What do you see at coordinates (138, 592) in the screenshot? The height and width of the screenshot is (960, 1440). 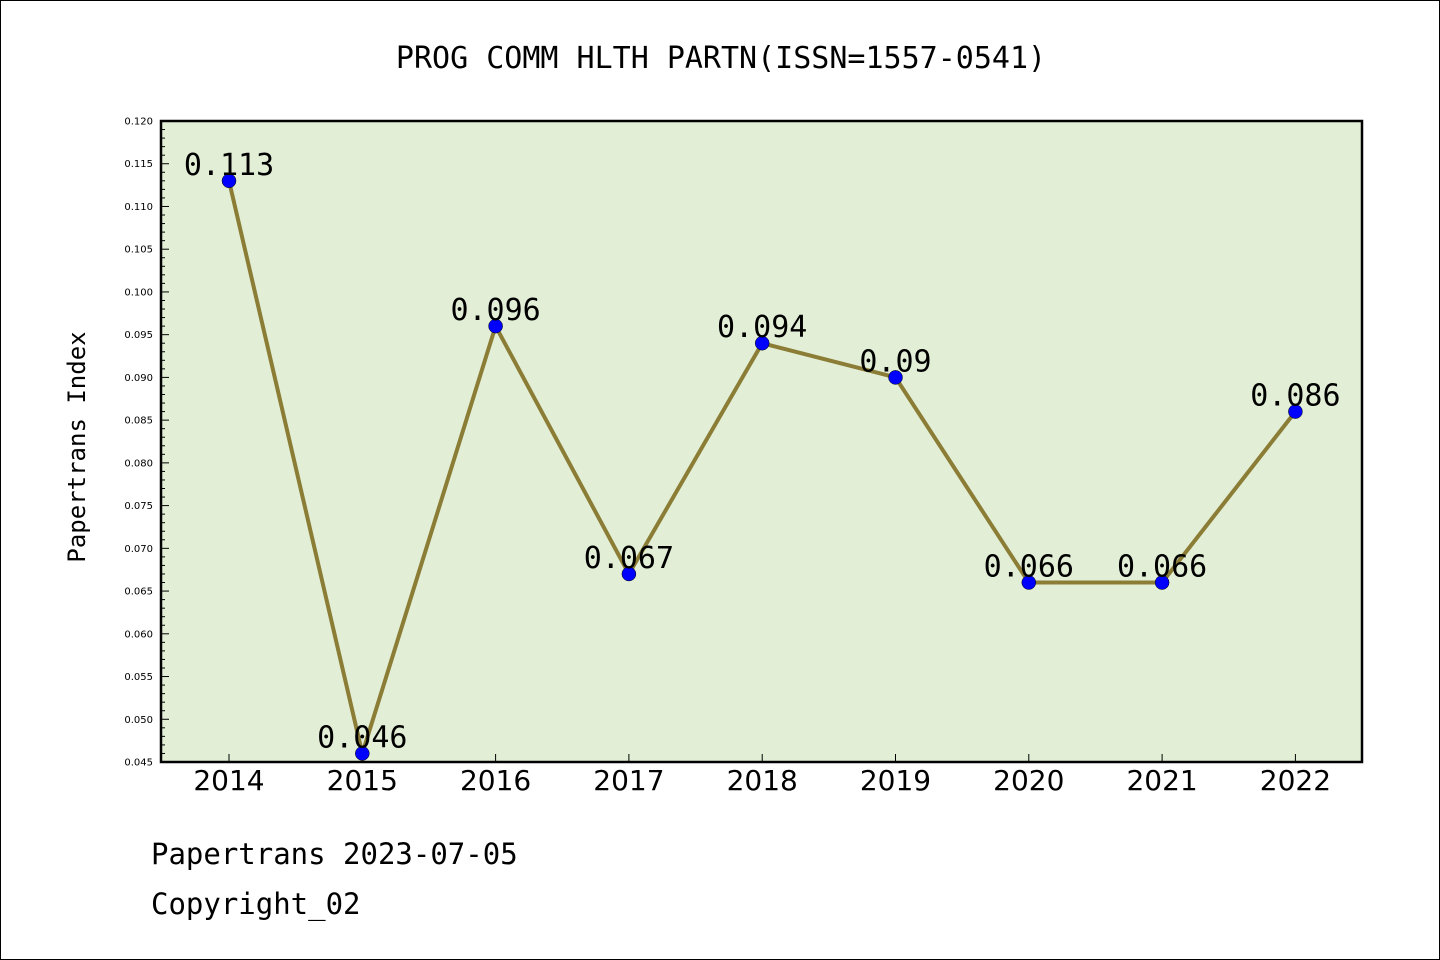 I see `y-tick-label: 0.065` at bounding box center [138, 592].